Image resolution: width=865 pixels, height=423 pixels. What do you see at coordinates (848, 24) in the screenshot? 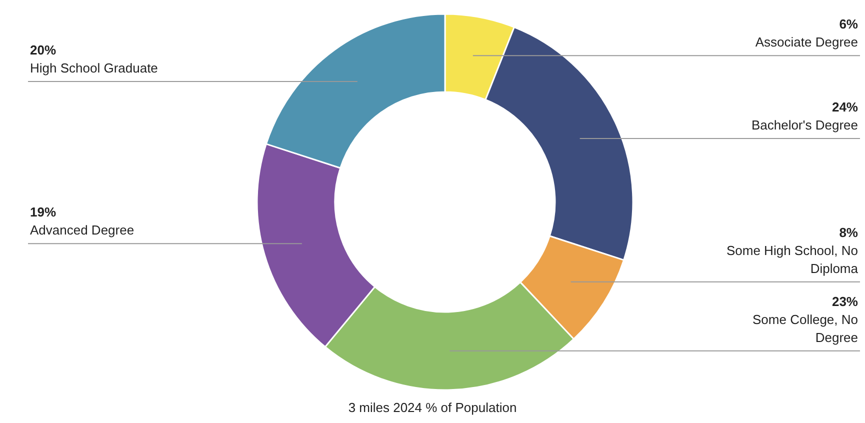
I see `data-label: 6%` at bounding box center [848, 24].